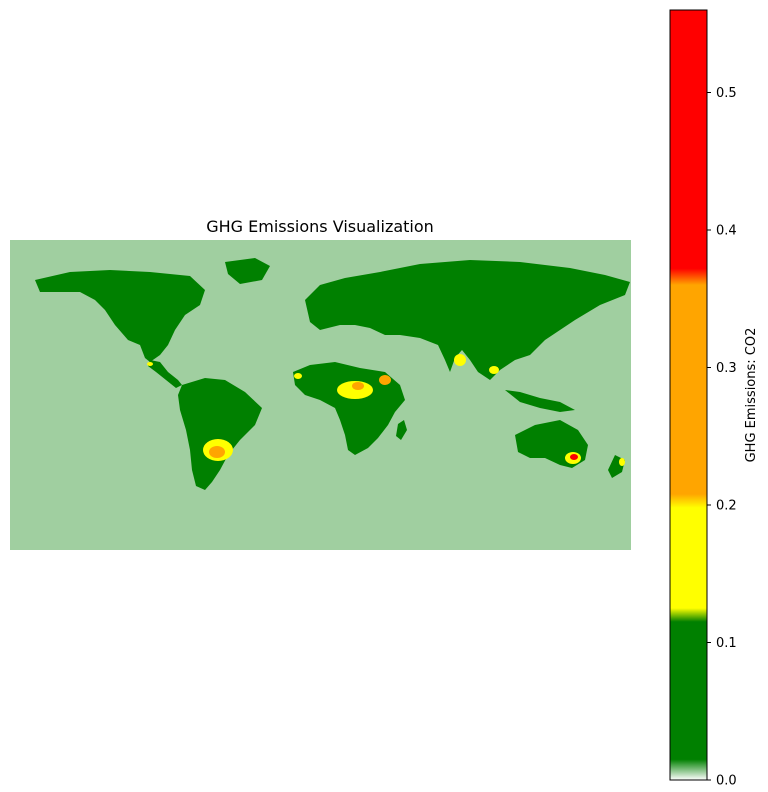 The width and height of the screenshot is (768, 792). I want to click on colorbar-tick-label: 0.5, so click(726, 93).